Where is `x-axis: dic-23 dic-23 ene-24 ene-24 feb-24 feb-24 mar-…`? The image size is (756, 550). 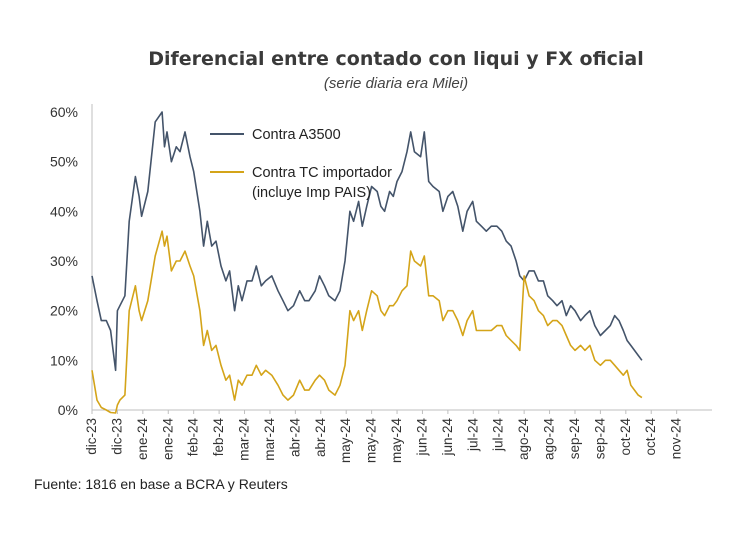 x-axis: dic-23 dic-23 ene-24 ene-24 feb-24 feb-24 mar-… is located at coordinates (384, 436).